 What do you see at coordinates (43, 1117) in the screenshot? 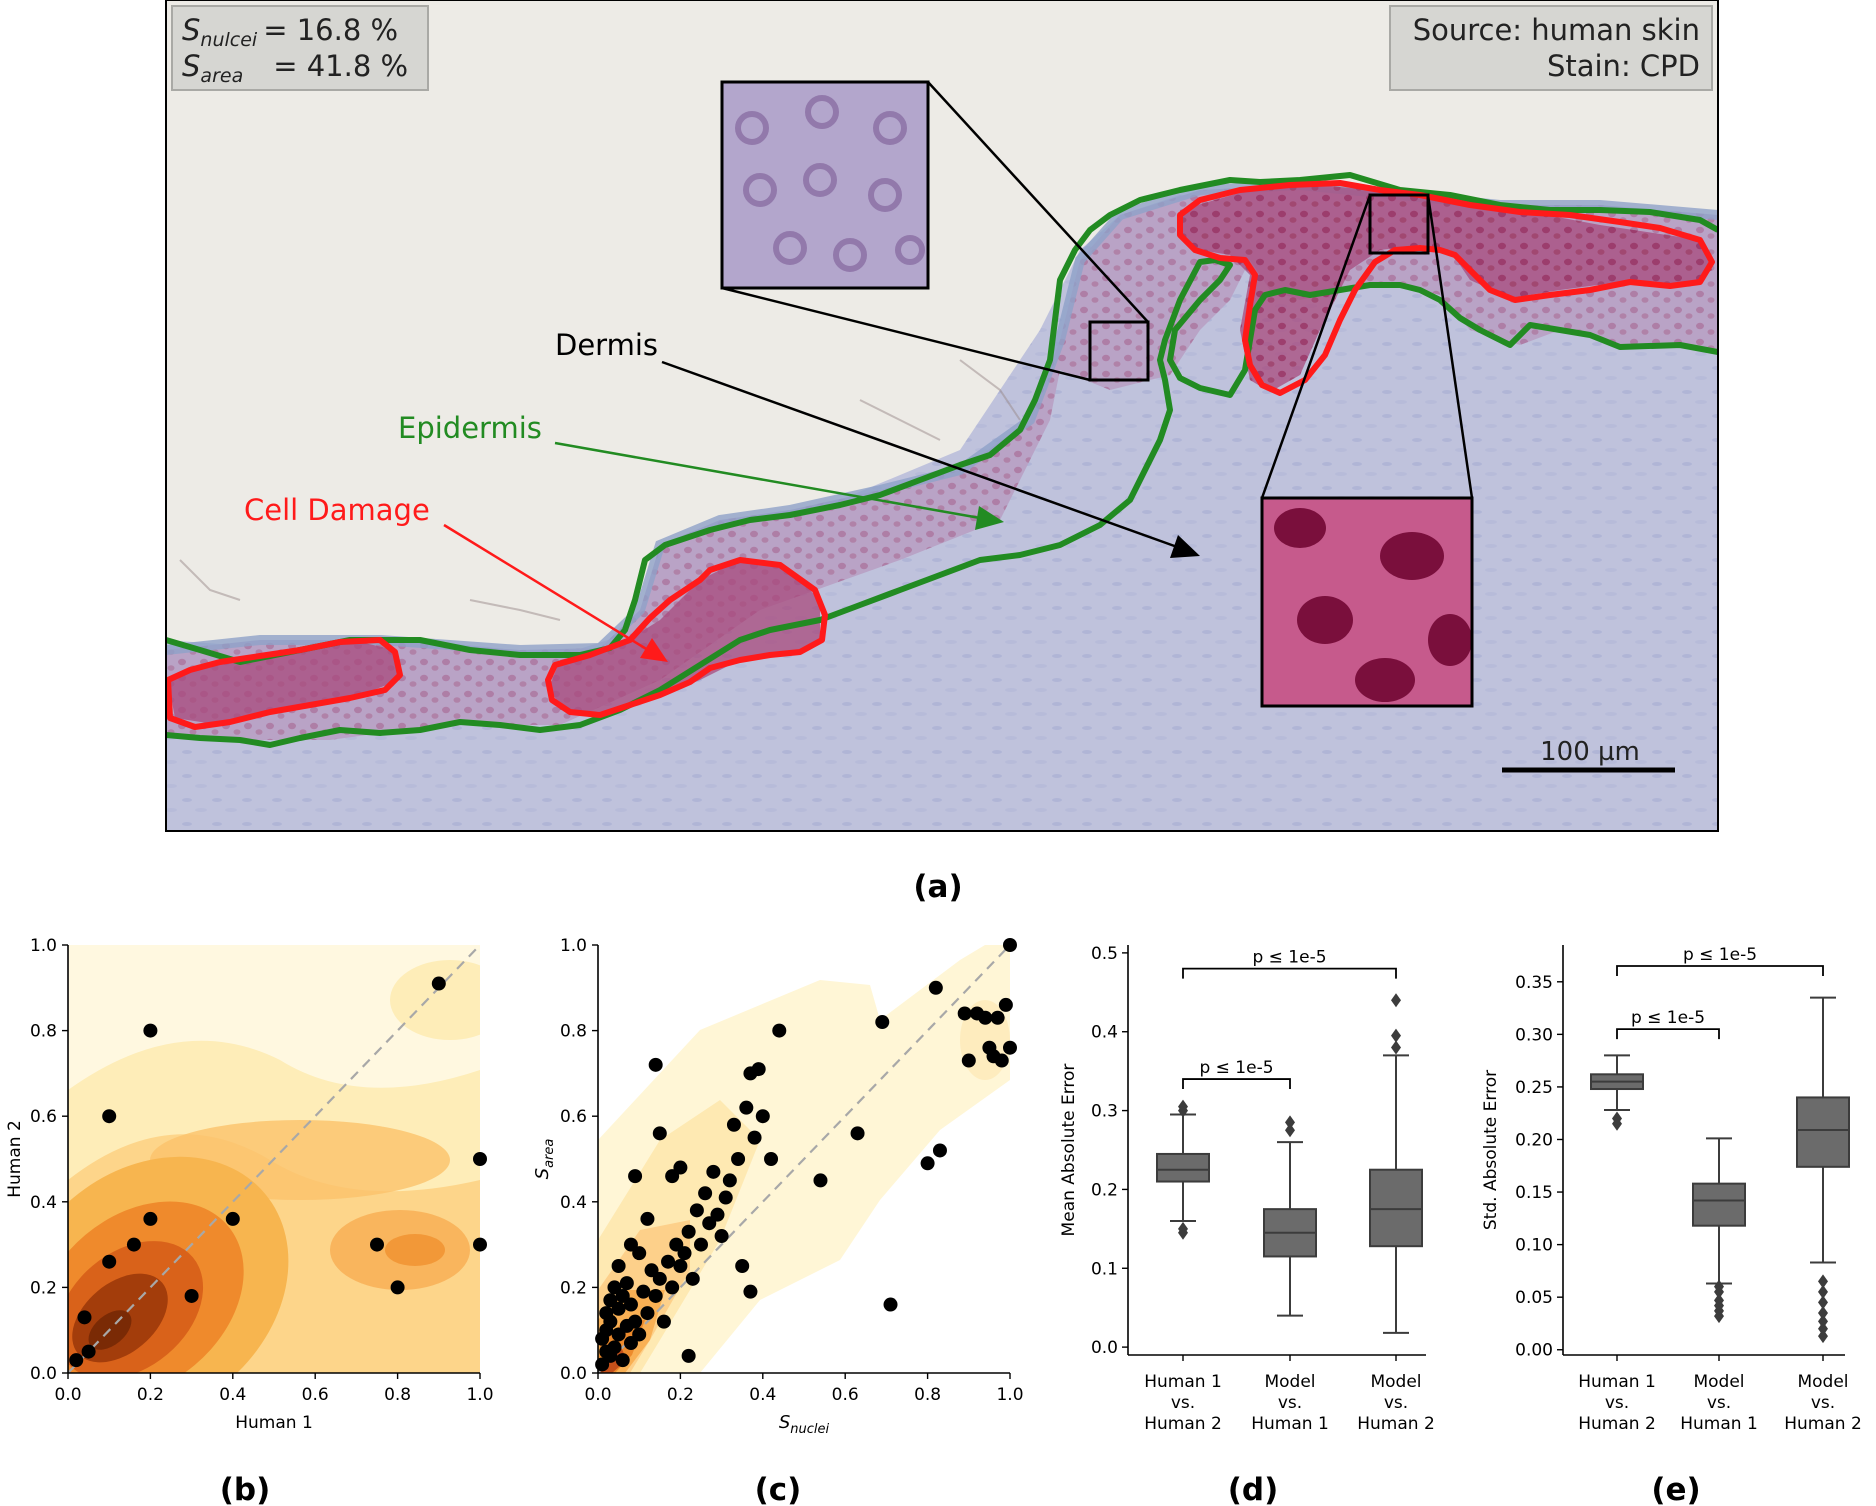
I see `y-tick-label: 0.6` at bounding box center [43, 1117].